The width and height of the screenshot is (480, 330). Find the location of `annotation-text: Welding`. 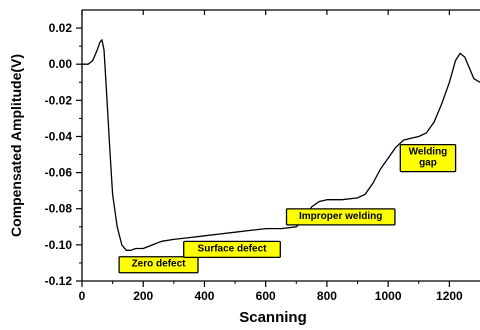

annotation-text: Welding is located at coordinates (428, 152).